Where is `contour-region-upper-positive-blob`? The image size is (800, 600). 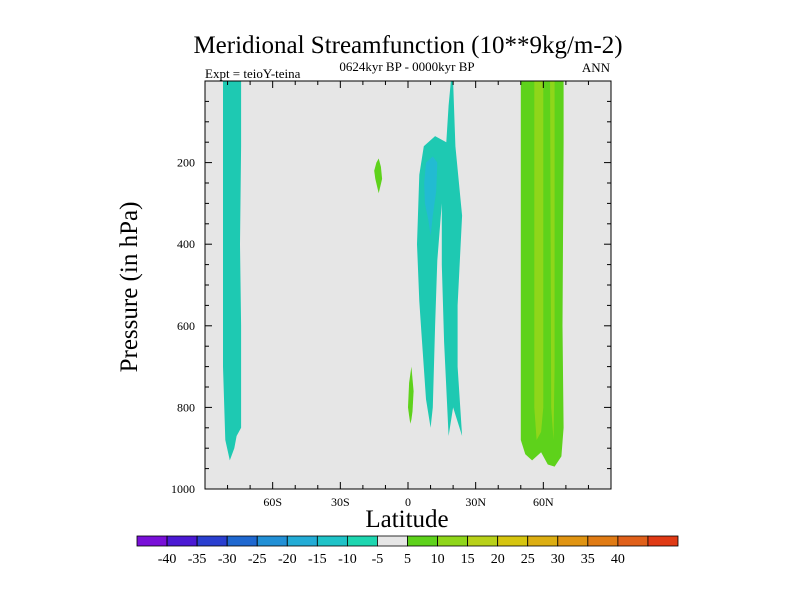 contour-region-upper-positive-blob is located at coordinates (378, 176).